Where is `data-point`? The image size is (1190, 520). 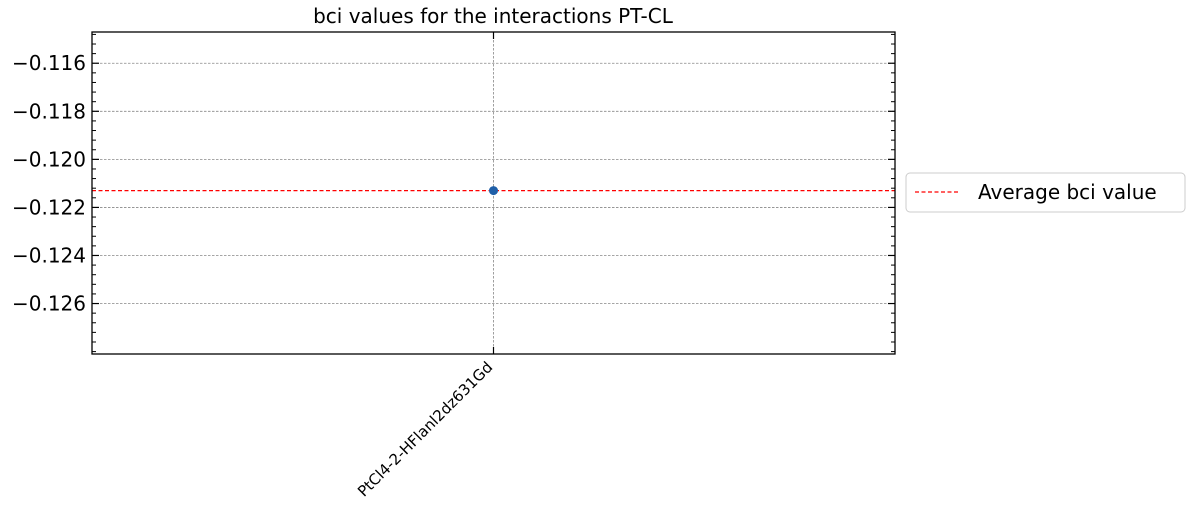 data-point is located at coordinates (493, 191).